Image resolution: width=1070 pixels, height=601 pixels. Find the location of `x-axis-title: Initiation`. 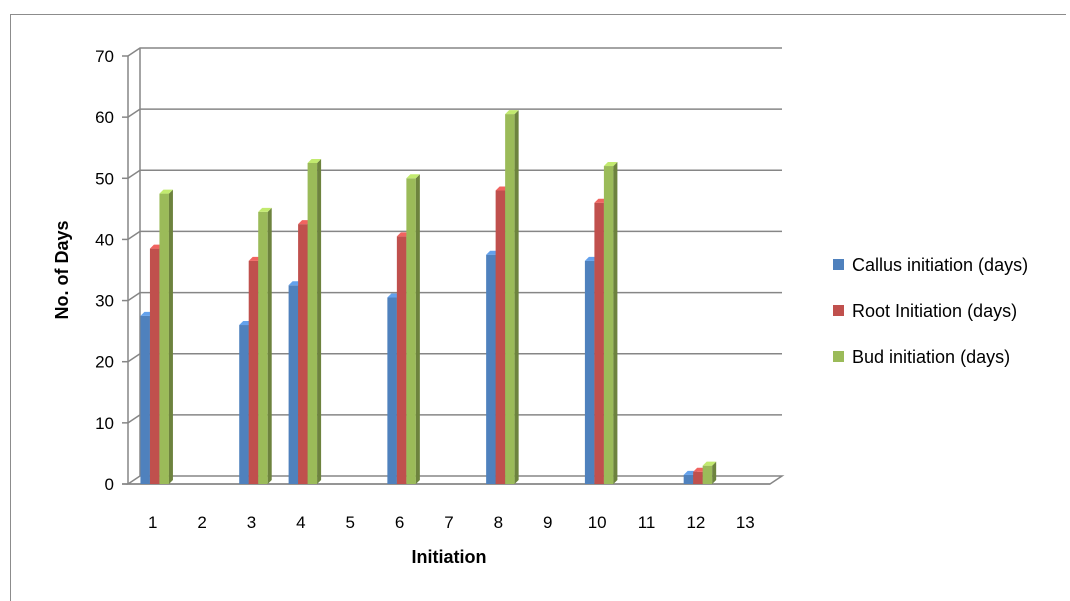

x-axis-title: Initiation is located at coordinates (449, 557).